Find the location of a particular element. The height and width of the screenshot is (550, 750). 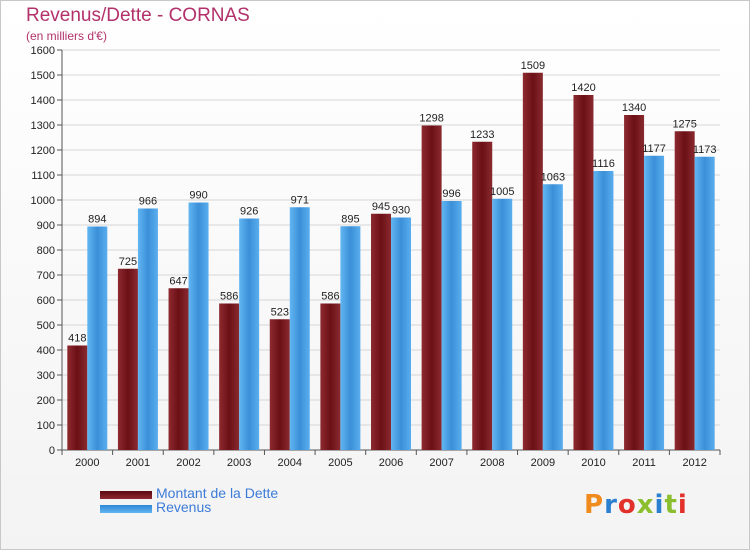

x-tick-label: 2003 is located at coordinates (239, 463).